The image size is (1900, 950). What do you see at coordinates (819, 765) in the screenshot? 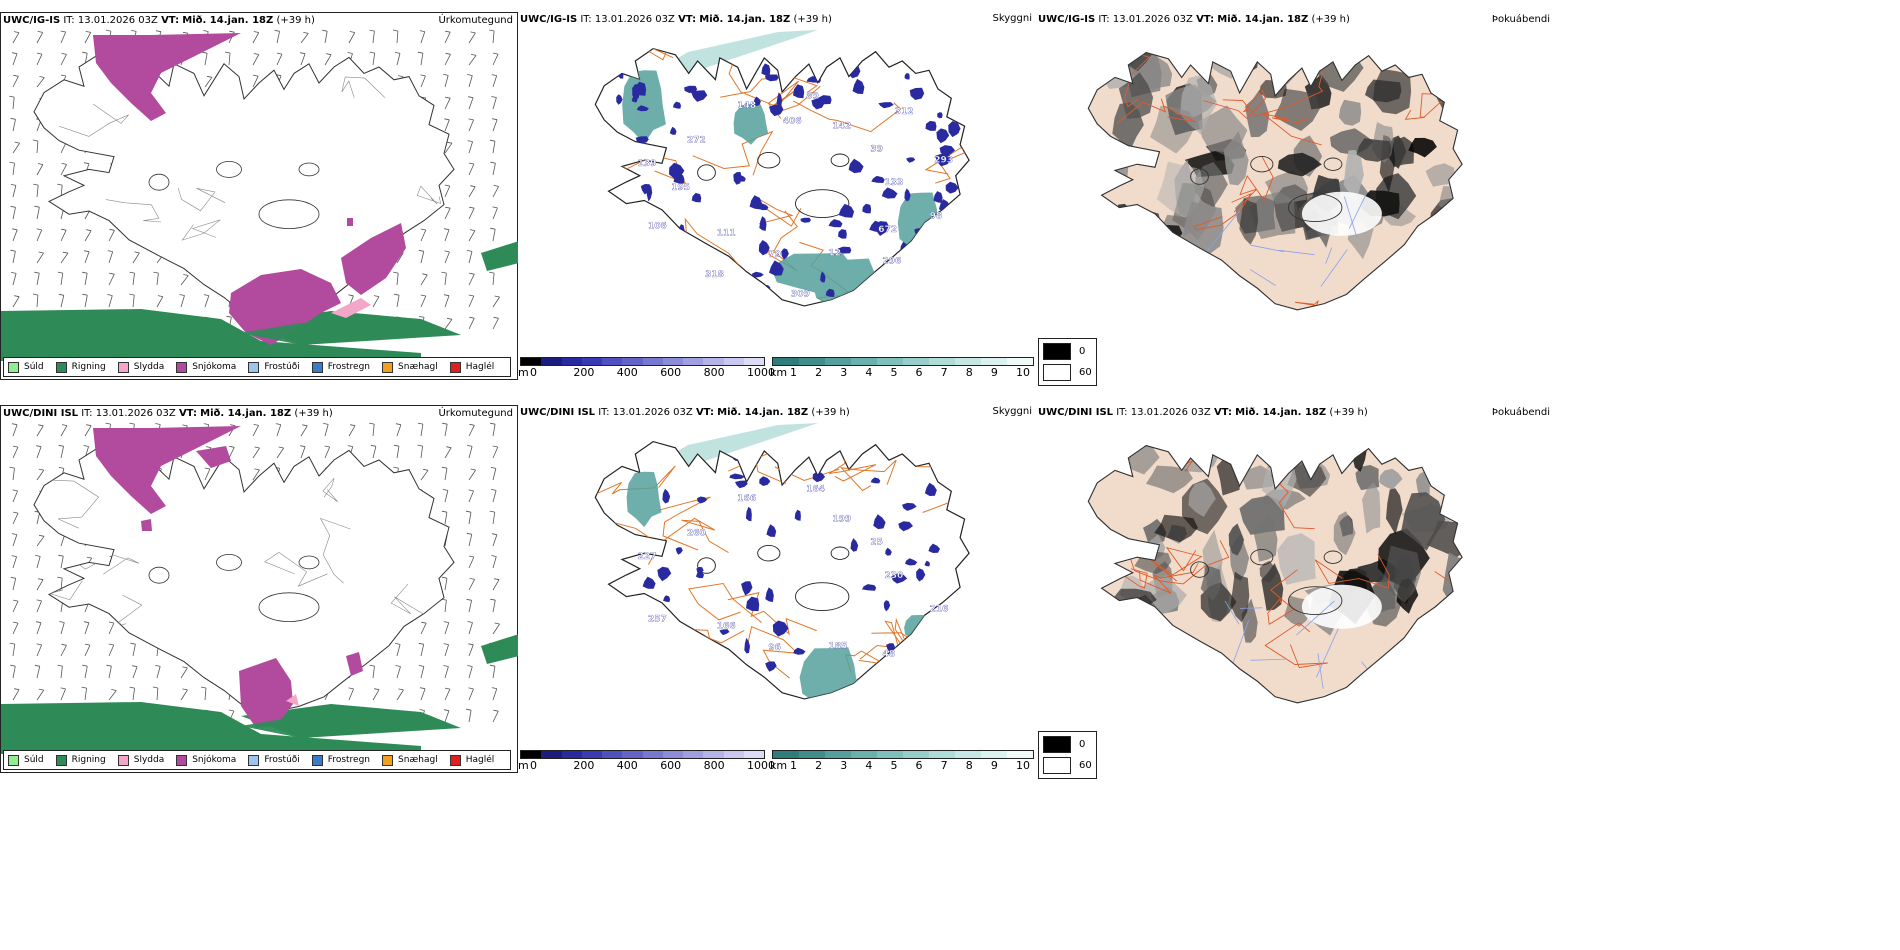
I see `colorbar-tick: 2` at bounding box center [819, 765].